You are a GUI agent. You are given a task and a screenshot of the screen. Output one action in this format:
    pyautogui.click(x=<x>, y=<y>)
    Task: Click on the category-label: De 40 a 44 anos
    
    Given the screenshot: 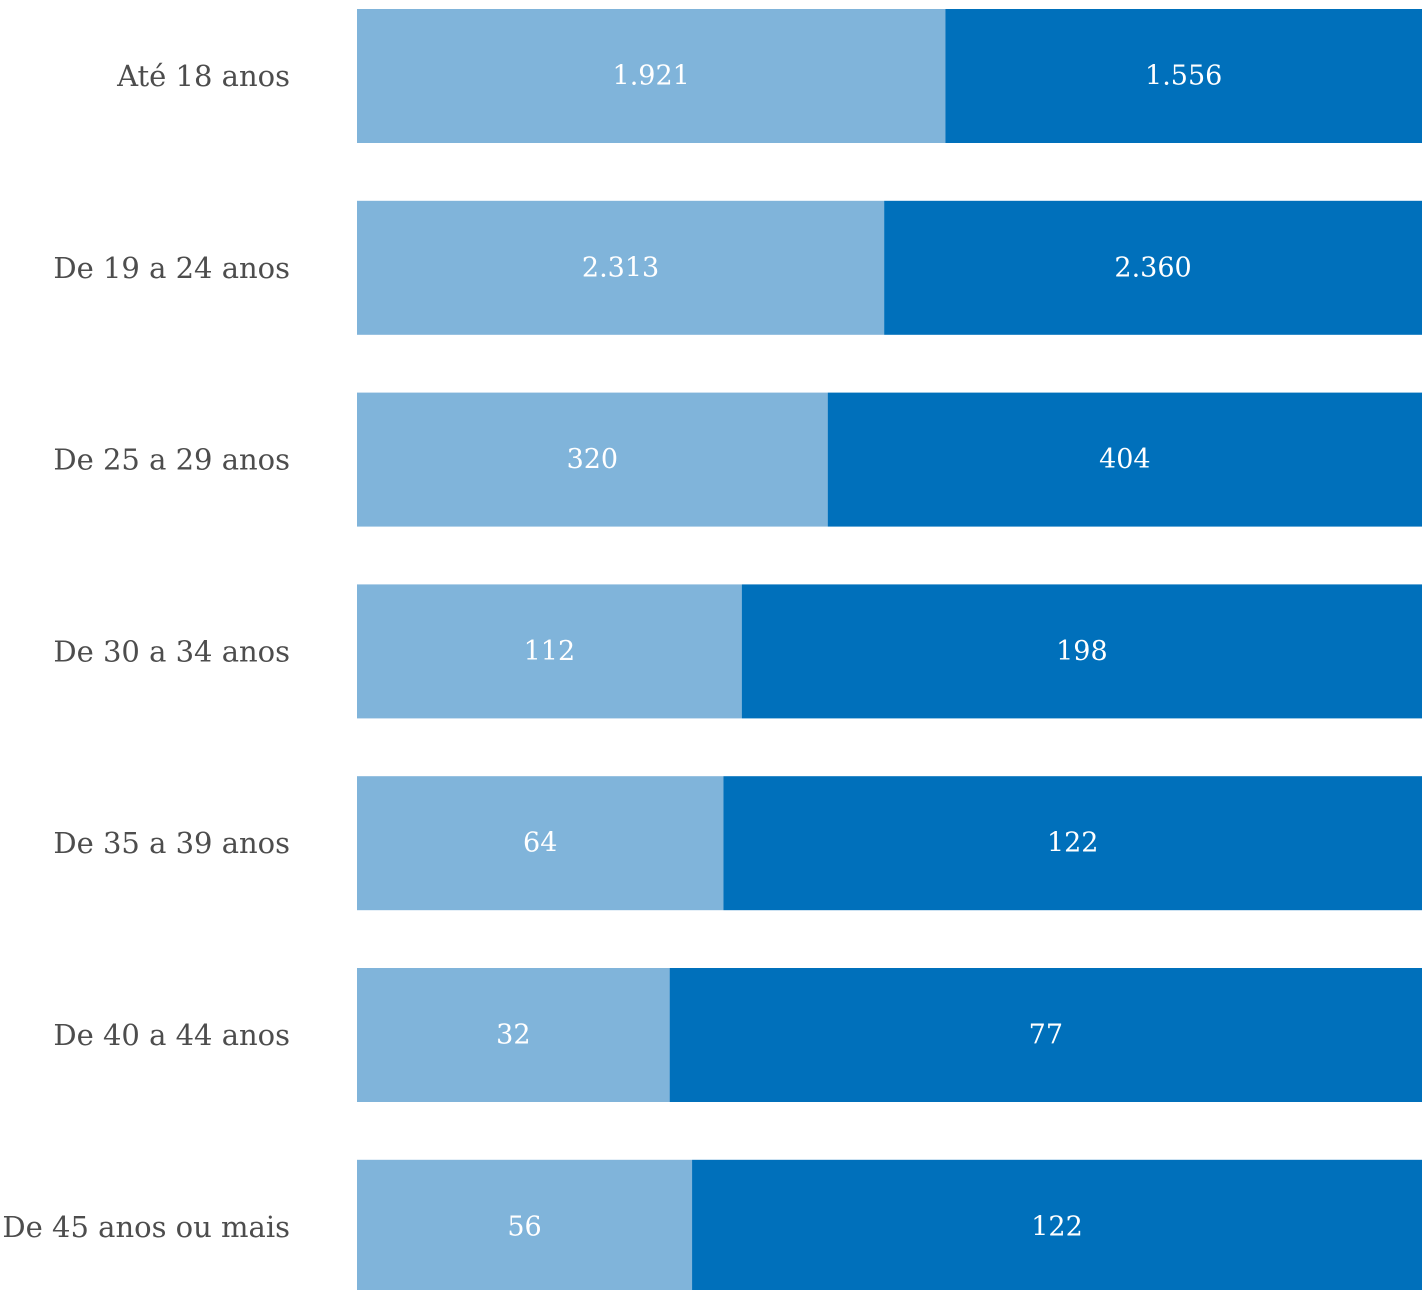 What is the action you would take?
    pyautogui.click(x=171, y=1035)
    